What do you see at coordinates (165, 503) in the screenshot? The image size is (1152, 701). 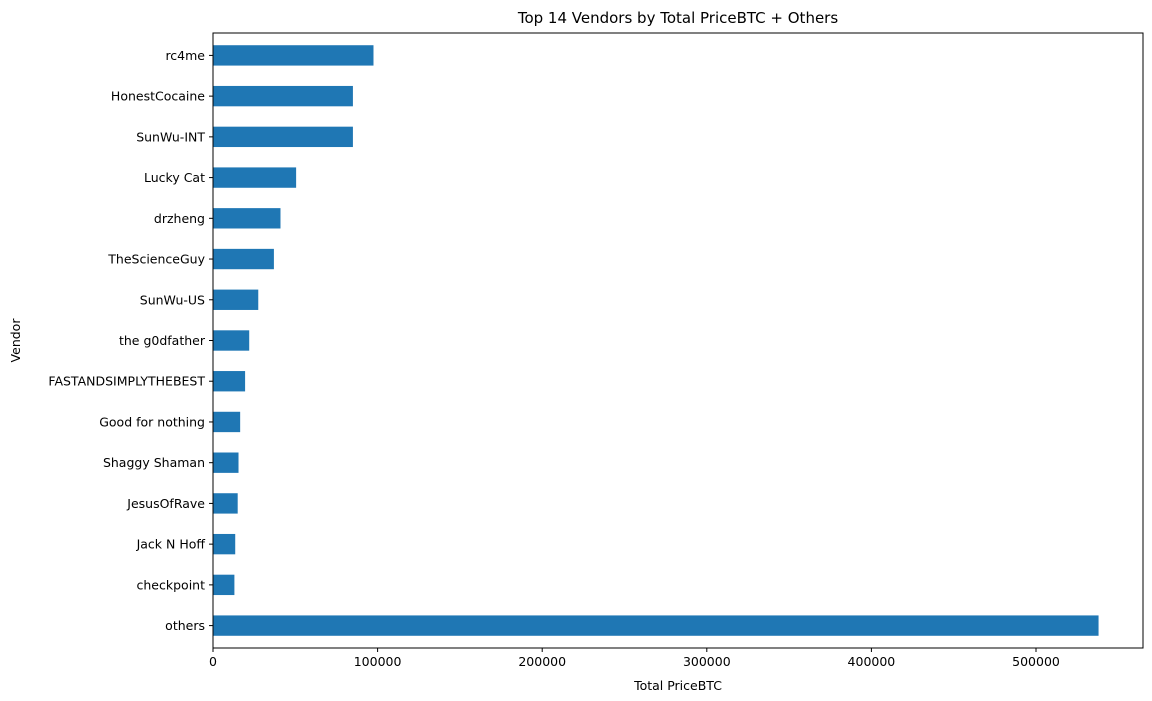 I see `y-tick-label: JesusOfRave` at bounding box center [165, 503].